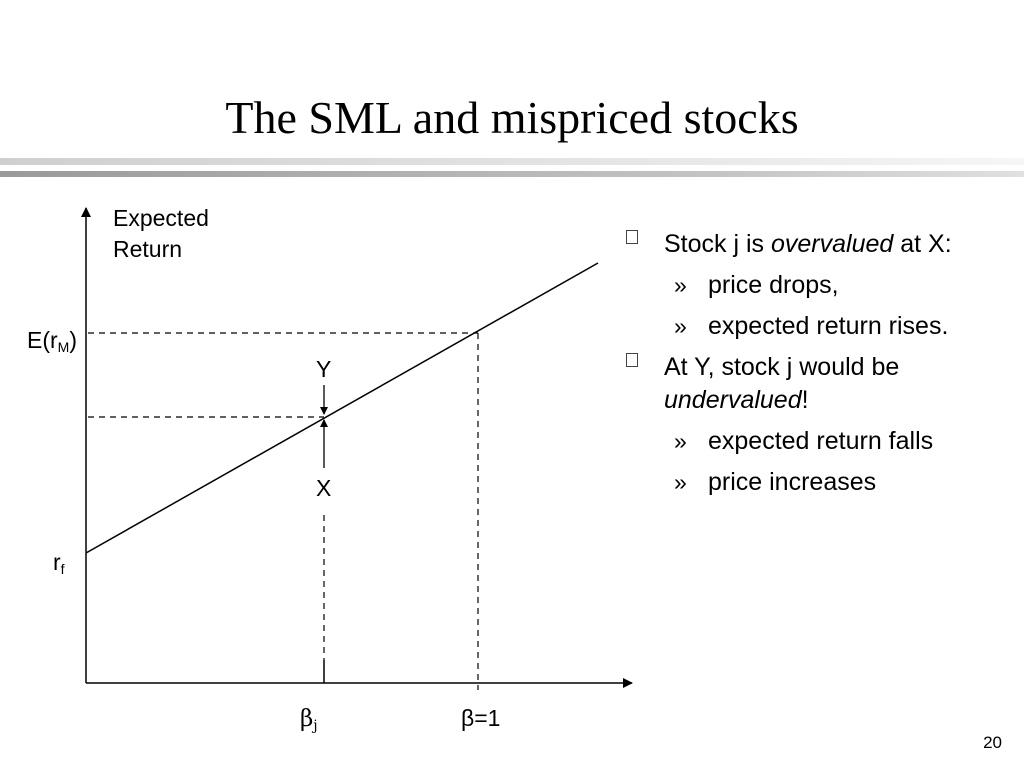 The height and width of the screenshot is (768, 1024). I want to click on slide-title: The SML and mispriced stocks, so click(512, 118).